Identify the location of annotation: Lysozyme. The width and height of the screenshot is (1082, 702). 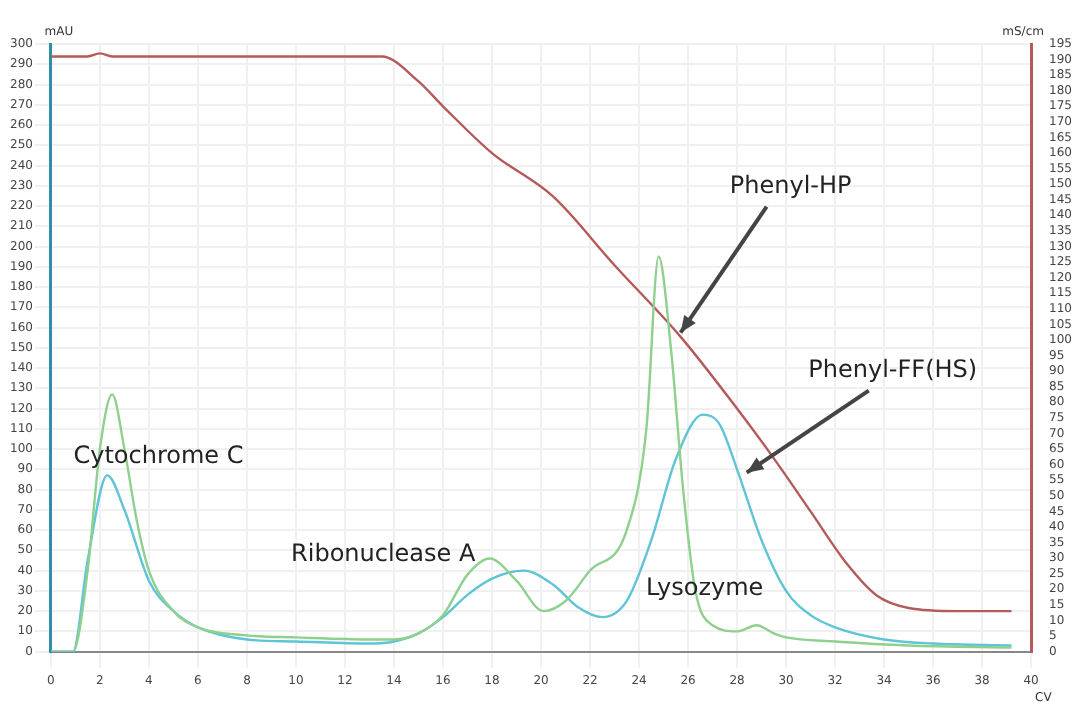
(704, 587).